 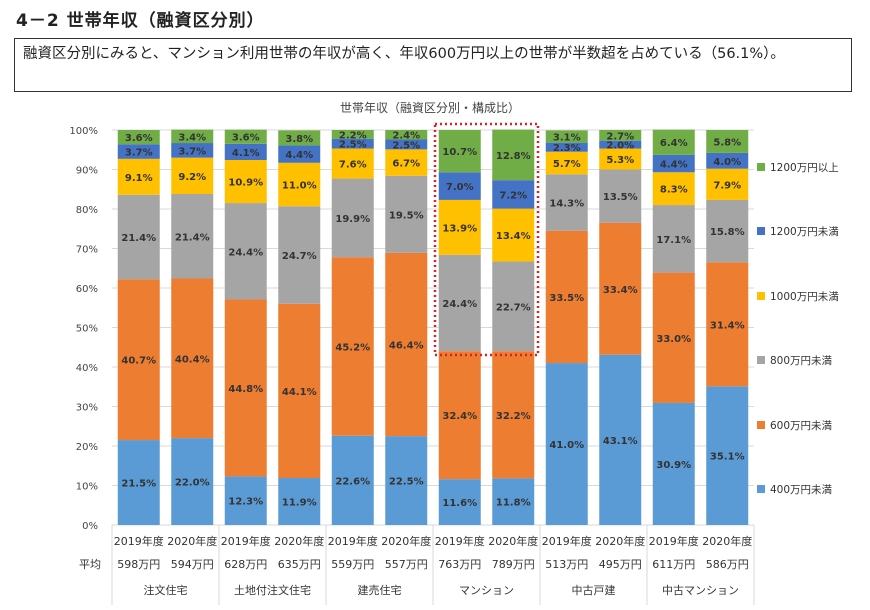 I want to click on data-label: 2.0%, so click(x=620, y=146).